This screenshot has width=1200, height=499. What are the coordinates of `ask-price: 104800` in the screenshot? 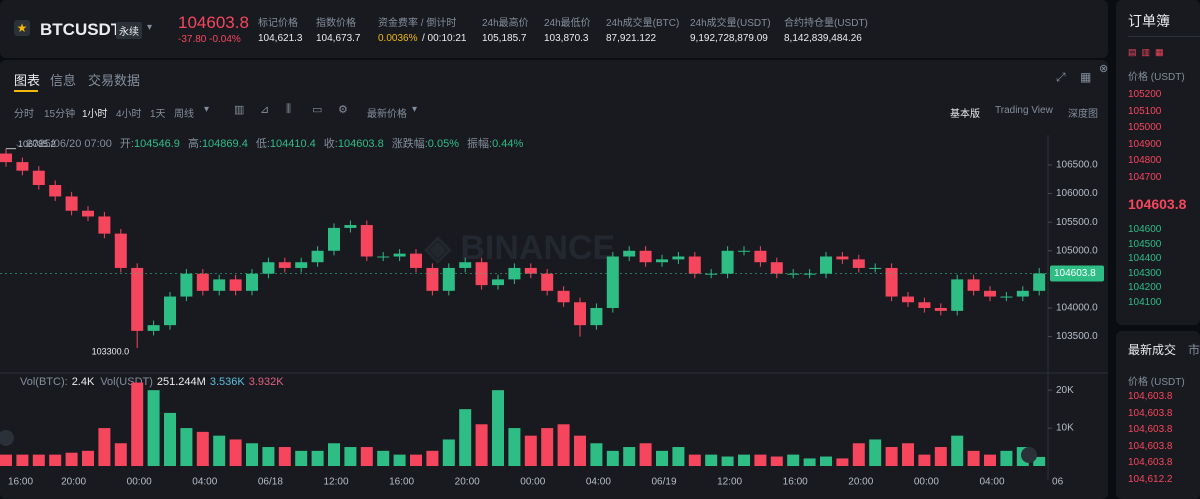 It's located at (1145, 160).